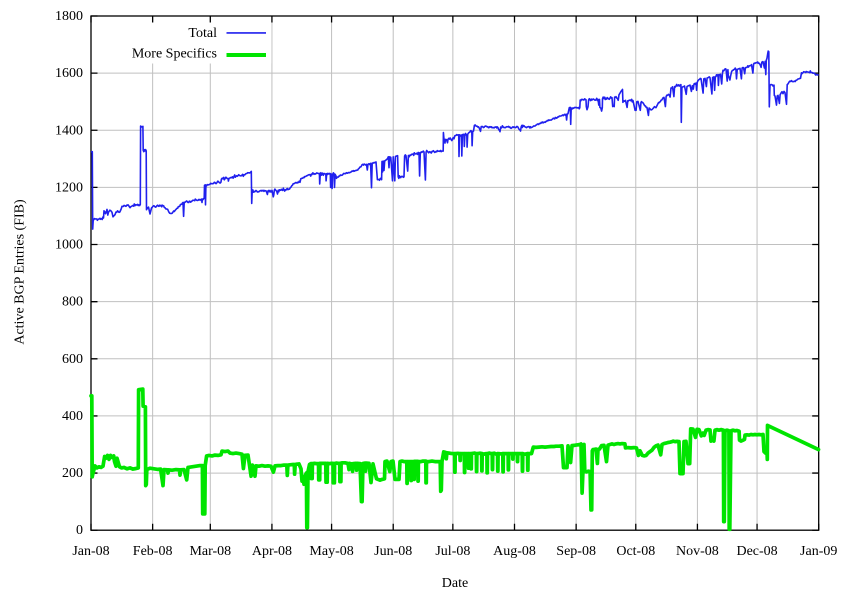  I want to click on svg-text: Jul-08, so click(452, 551).